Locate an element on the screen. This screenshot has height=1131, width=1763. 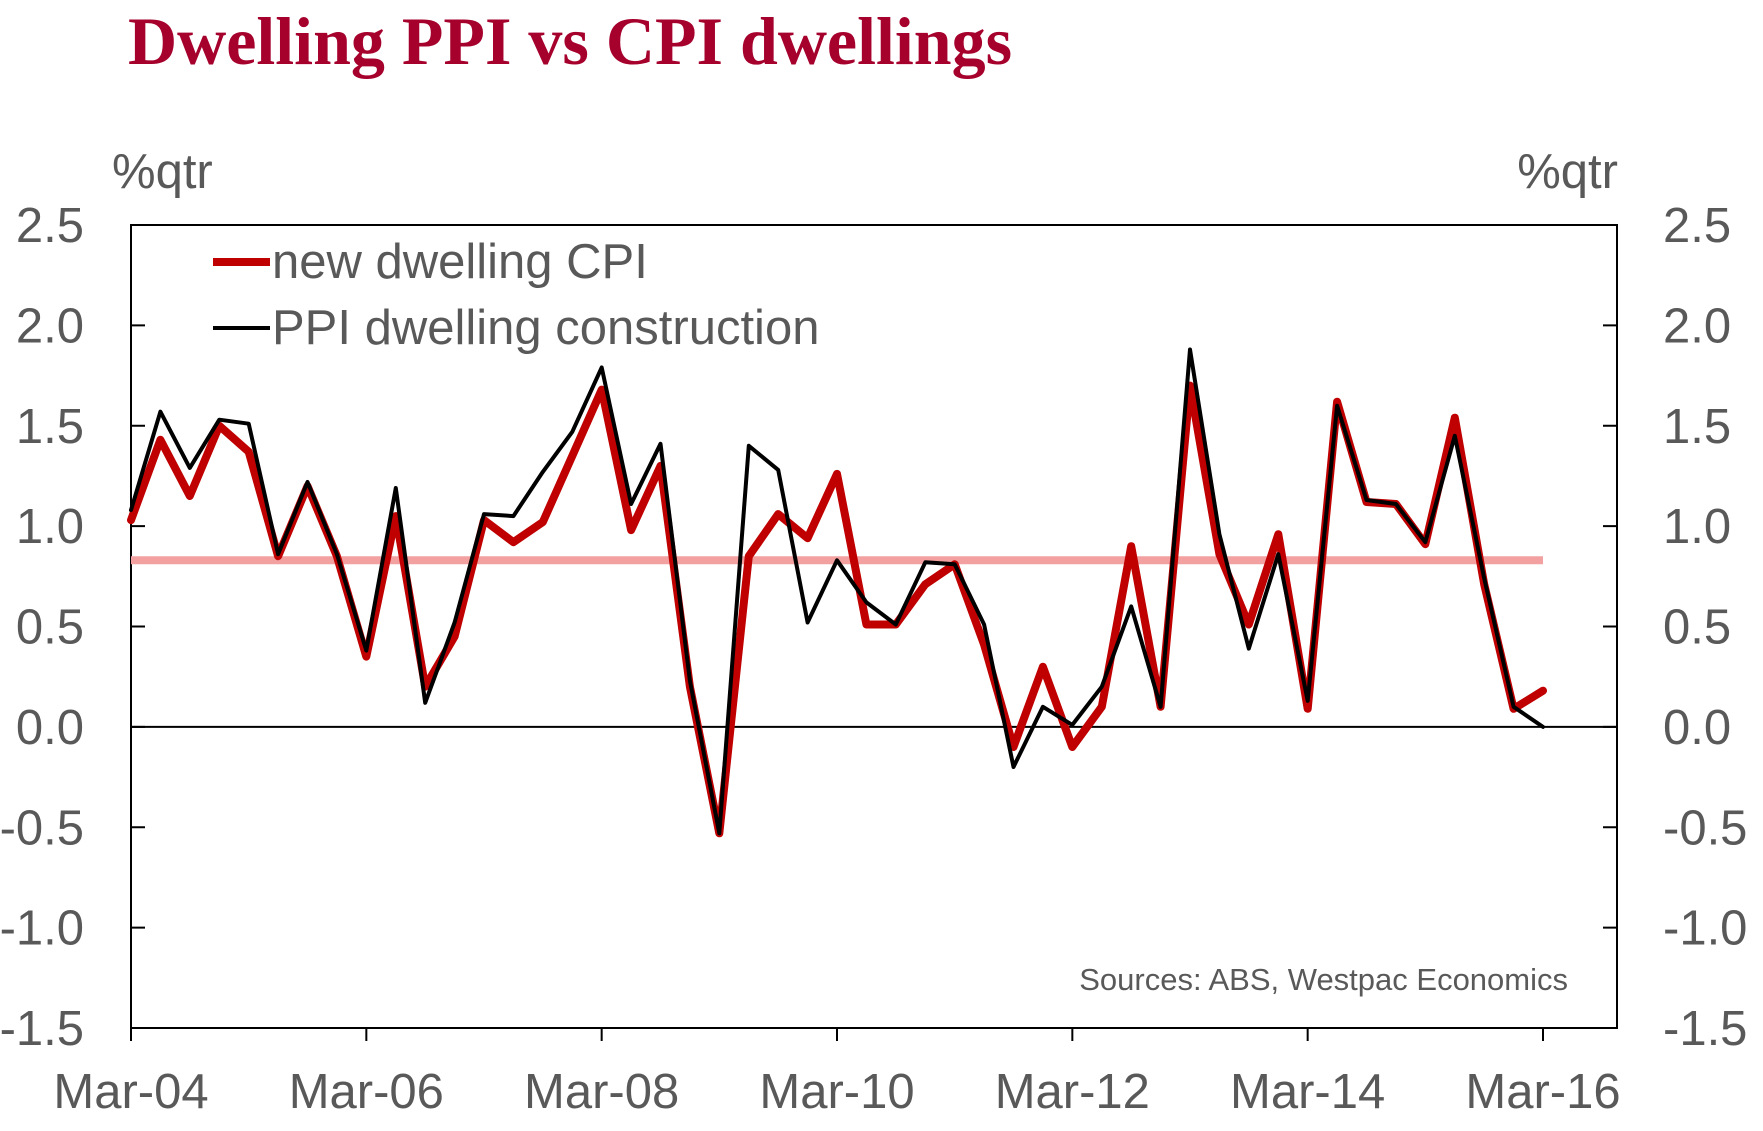
y-tick-label-left: 0.0 is located at coordinates (50, 728).